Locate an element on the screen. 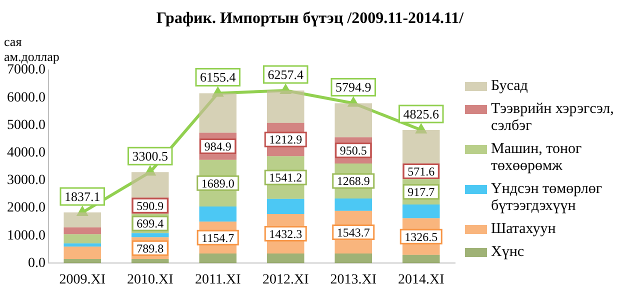 Image resolution: width=620 pixels, height=300 pixels. data-label: 699.4 is located at coordinates (150, 223).